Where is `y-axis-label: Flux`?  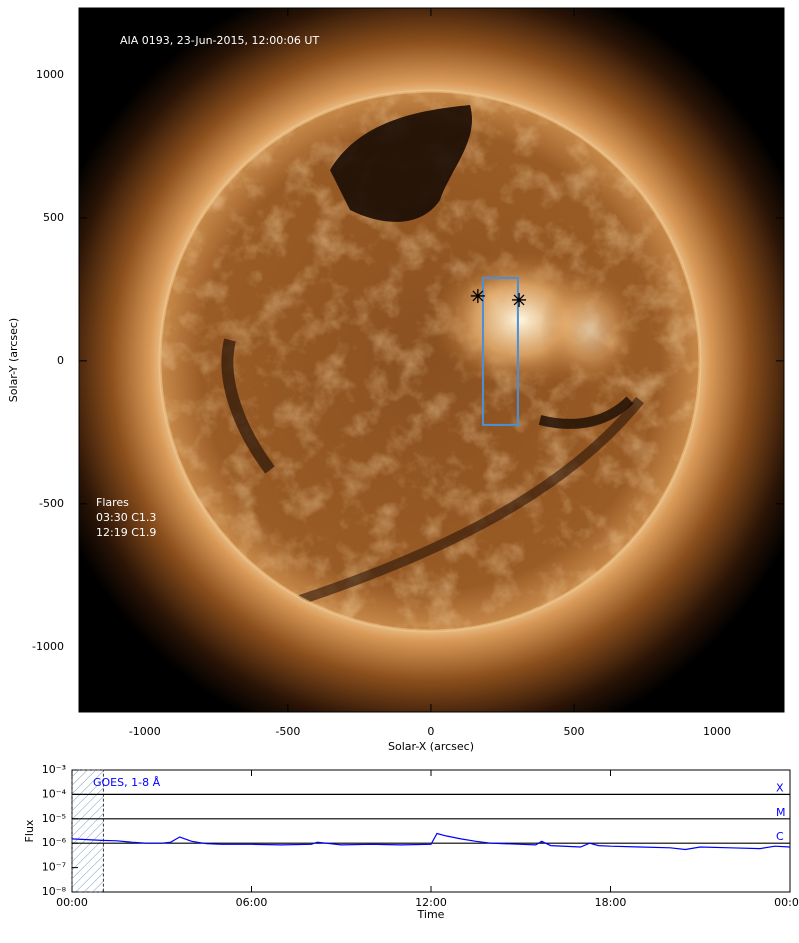 y-axis-label: Flux is located at coordinates (29, 830).